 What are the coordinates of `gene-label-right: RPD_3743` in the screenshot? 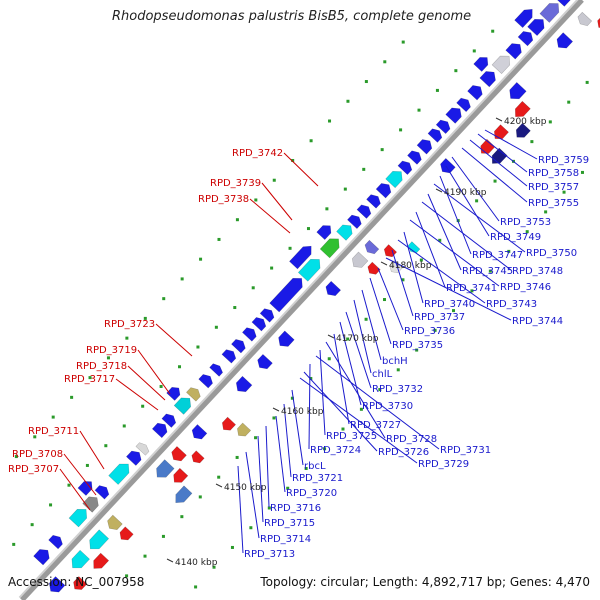 It's located at (511, 304).